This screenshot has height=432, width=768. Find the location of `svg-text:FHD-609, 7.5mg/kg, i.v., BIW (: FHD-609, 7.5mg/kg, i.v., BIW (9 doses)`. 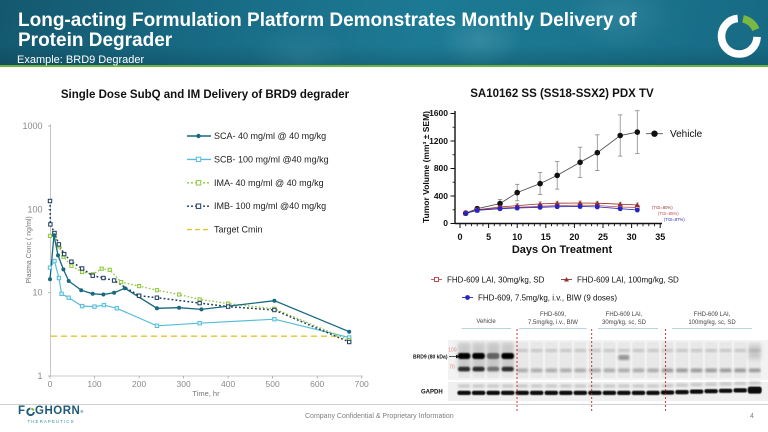

svg-text:FHD-609, 7.5mg/kg, i.v., BIW (: FHD-609, 7.5mg/kg, i.v., BIW (9 doses) is located at coordinates (547, 298).